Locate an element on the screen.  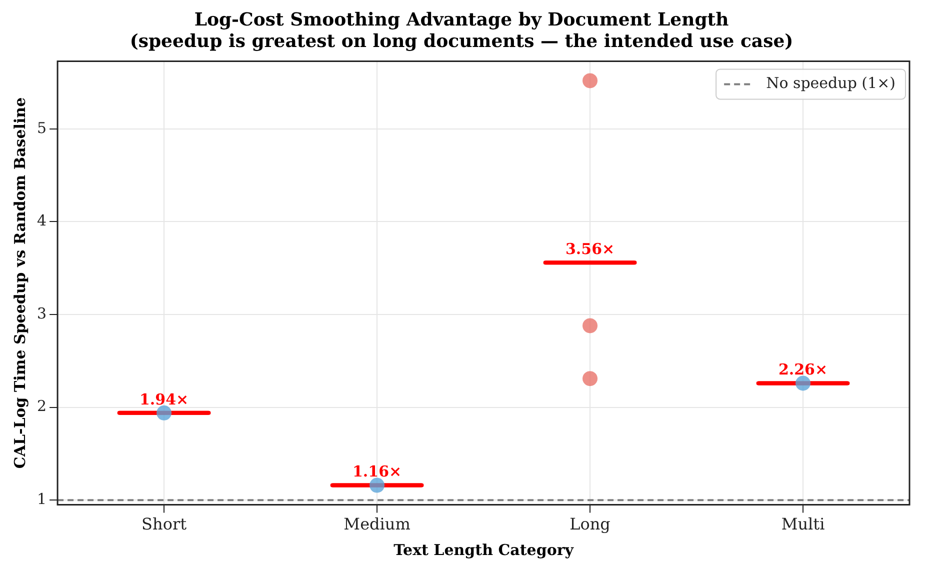
x-axis-title: Text Length Category is located at coordinates (484, 549).